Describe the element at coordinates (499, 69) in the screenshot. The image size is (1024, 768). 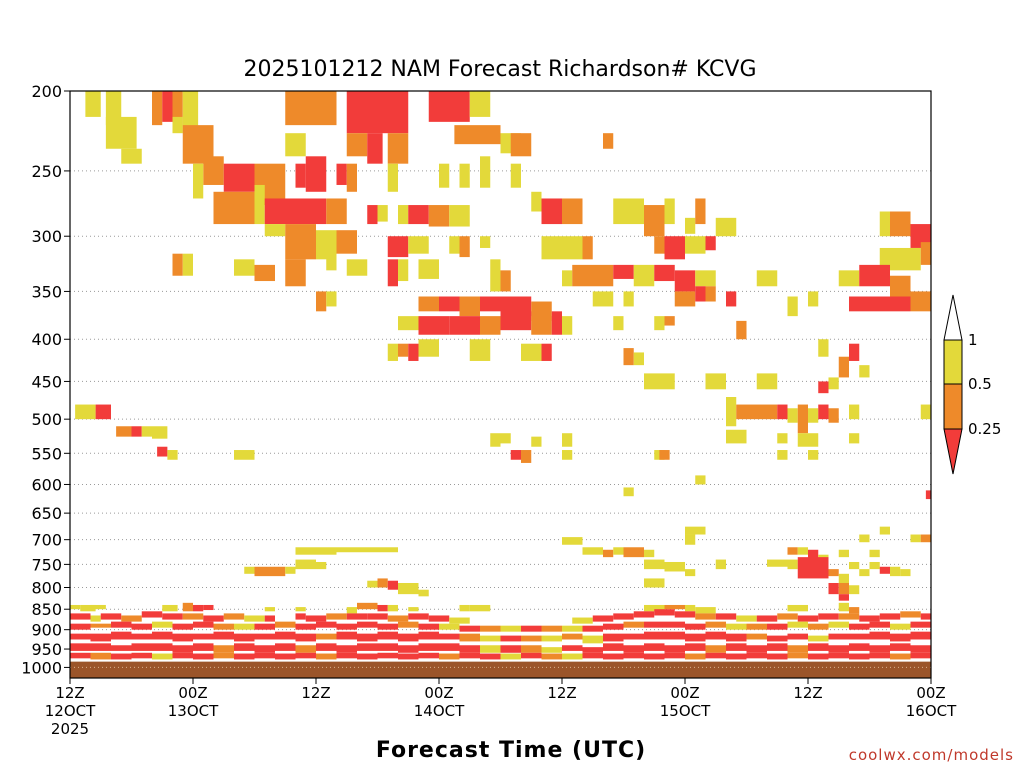
I see `chart-title: 2025101212 NAM Forecast Richardson# KCVG` at that location.